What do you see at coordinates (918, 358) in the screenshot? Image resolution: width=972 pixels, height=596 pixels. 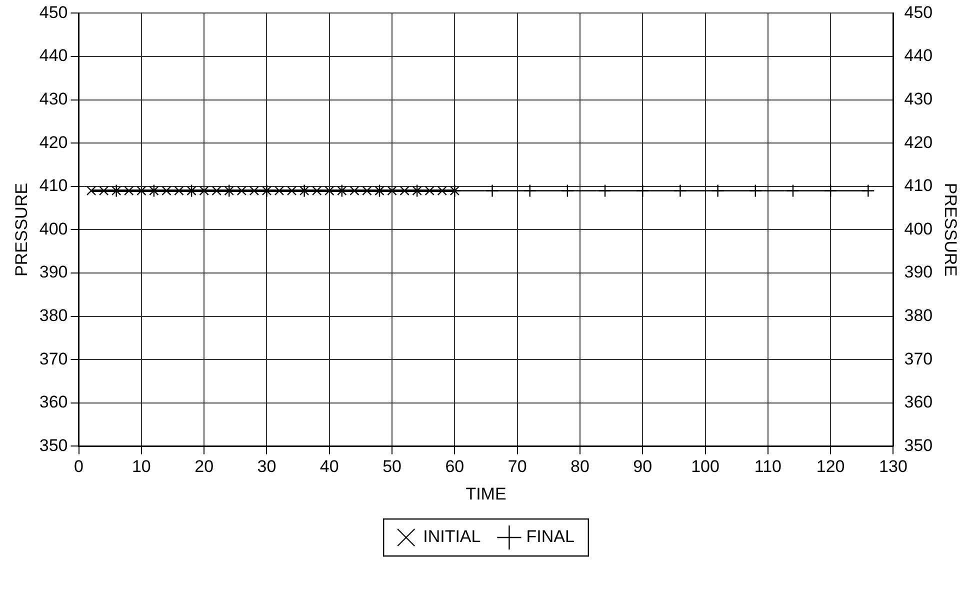 I see `y2-tick-label: 370` at bounding box center [918, 358].